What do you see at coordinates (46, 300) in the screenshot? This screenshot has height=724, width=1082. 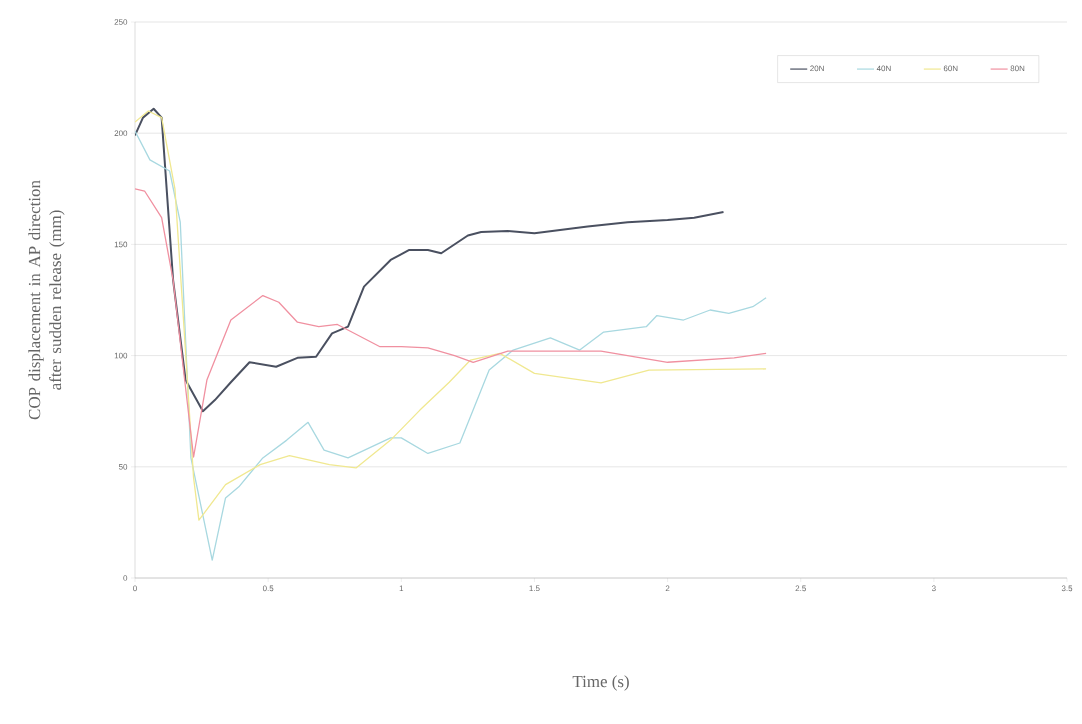 I see `y-axis-title: COP displacement in AP direction after sudden release (mm)` at bounding box center [46, 300].